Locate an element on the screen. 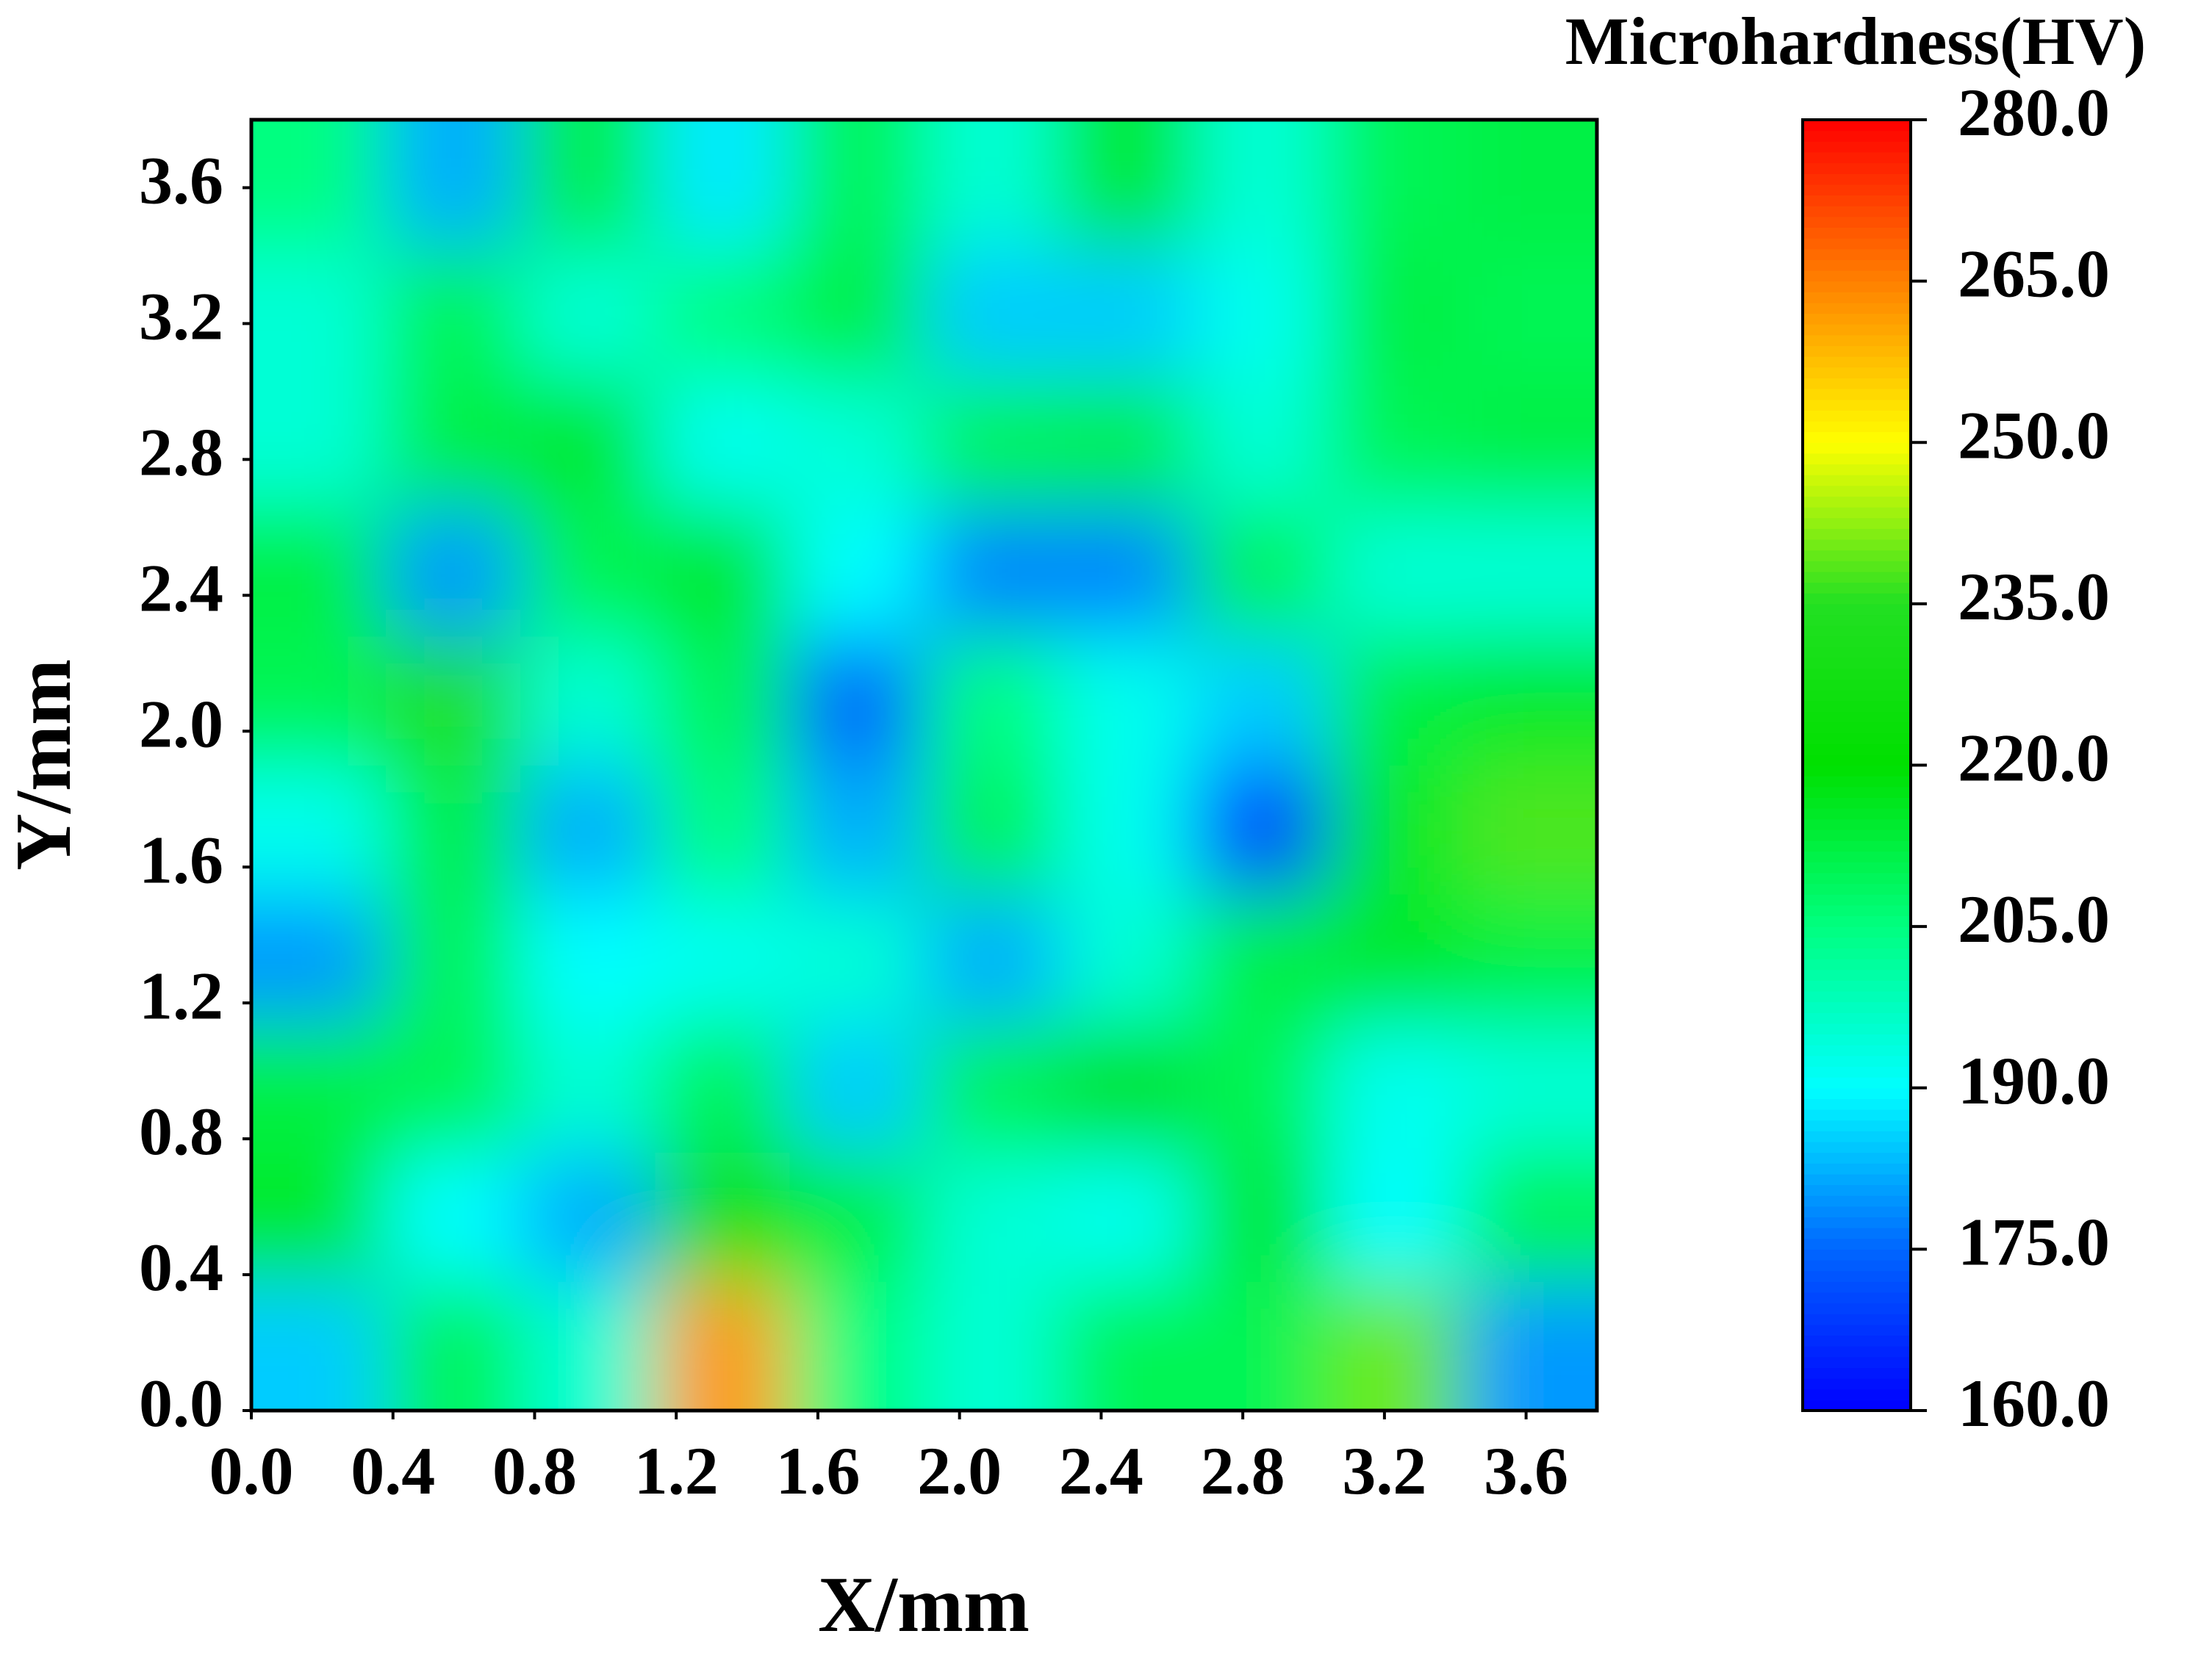 The height and width of the screenshot is (1653, 2212). y-tick-label: 3.6 is located at coordinates (181, 180).